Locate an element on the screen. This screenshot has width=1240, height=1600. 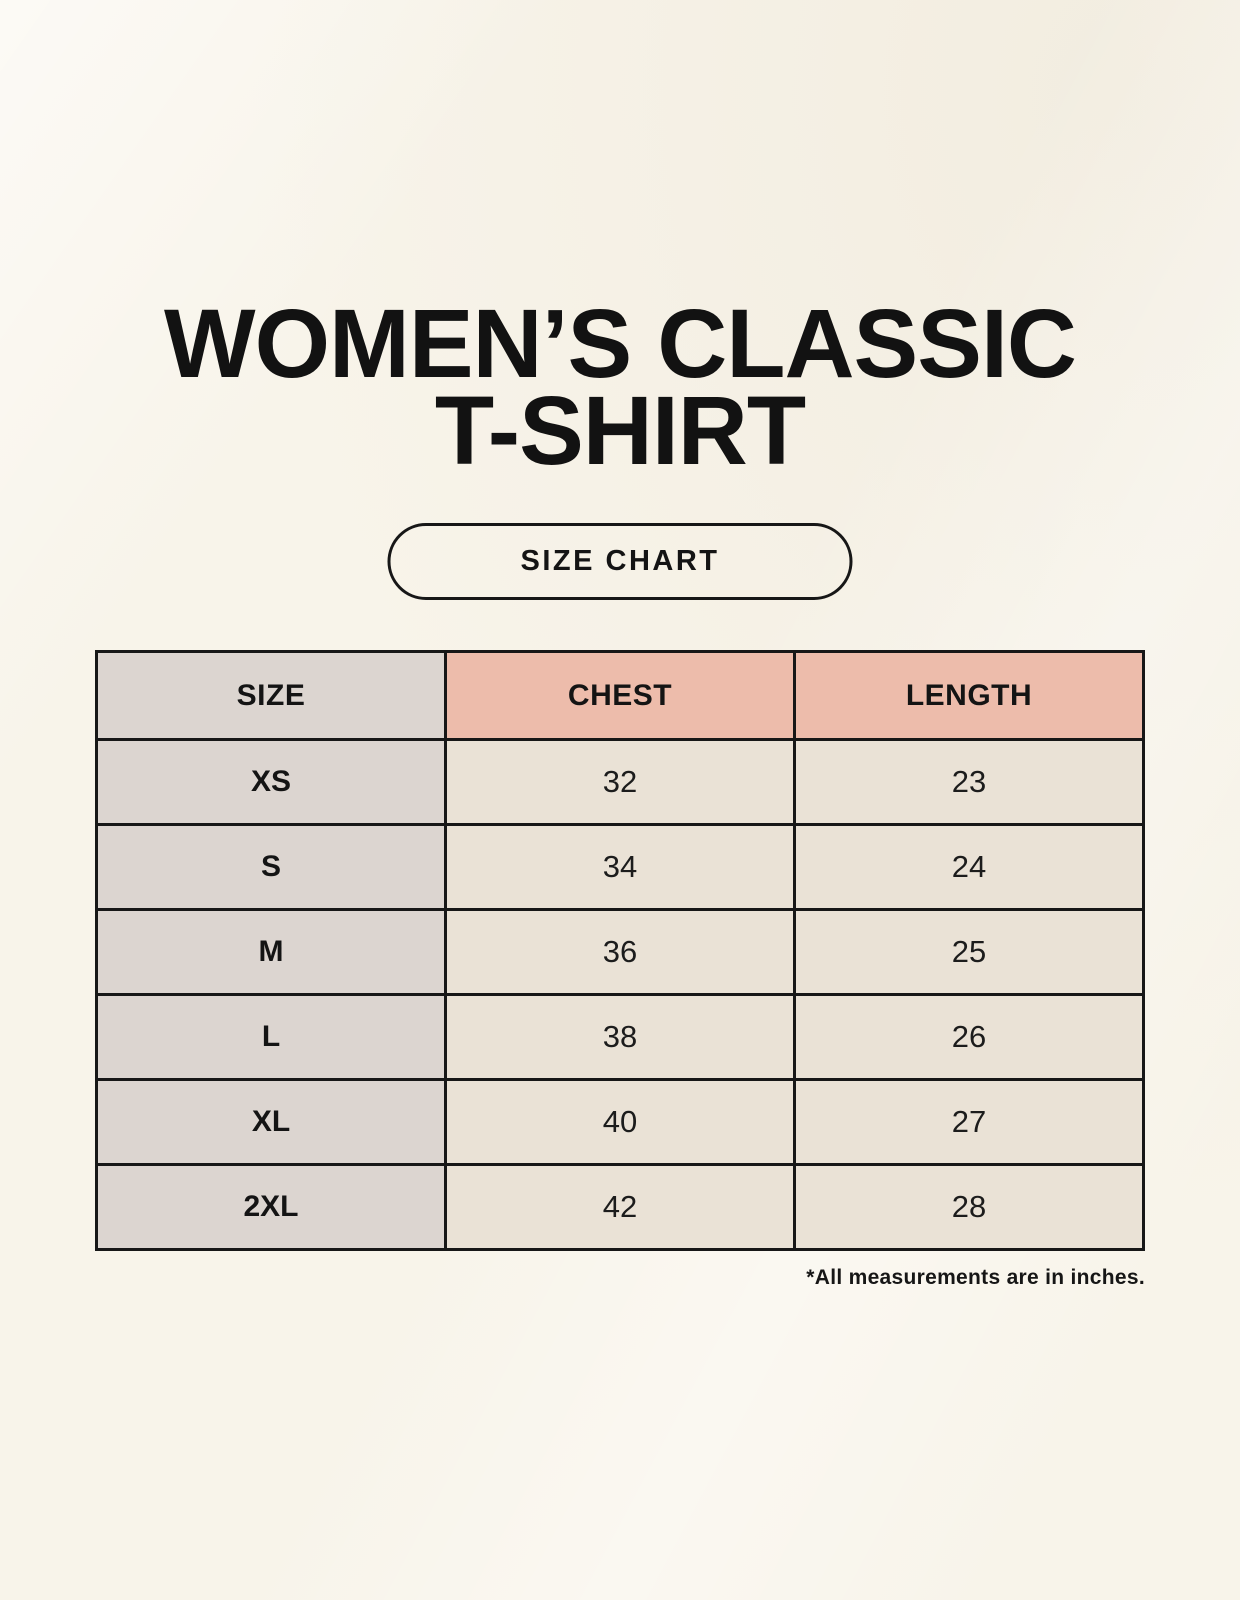
size-label: L is located at coordinates (271, 1037).